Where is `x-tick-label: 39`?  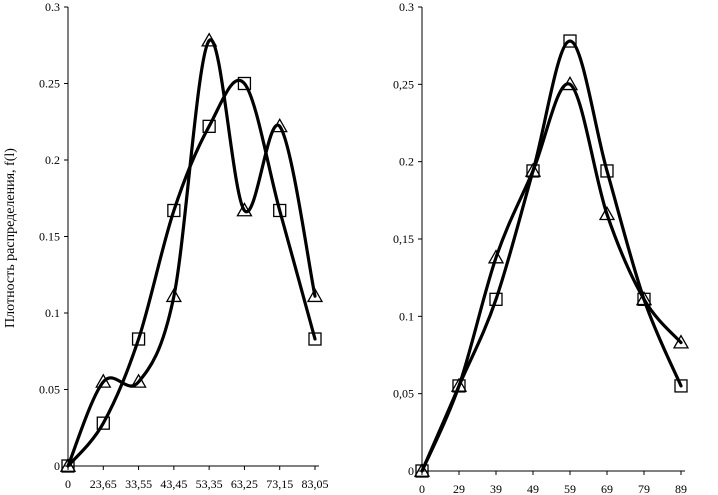 x-tick-label: 39 is located at coordinates (496, 488).